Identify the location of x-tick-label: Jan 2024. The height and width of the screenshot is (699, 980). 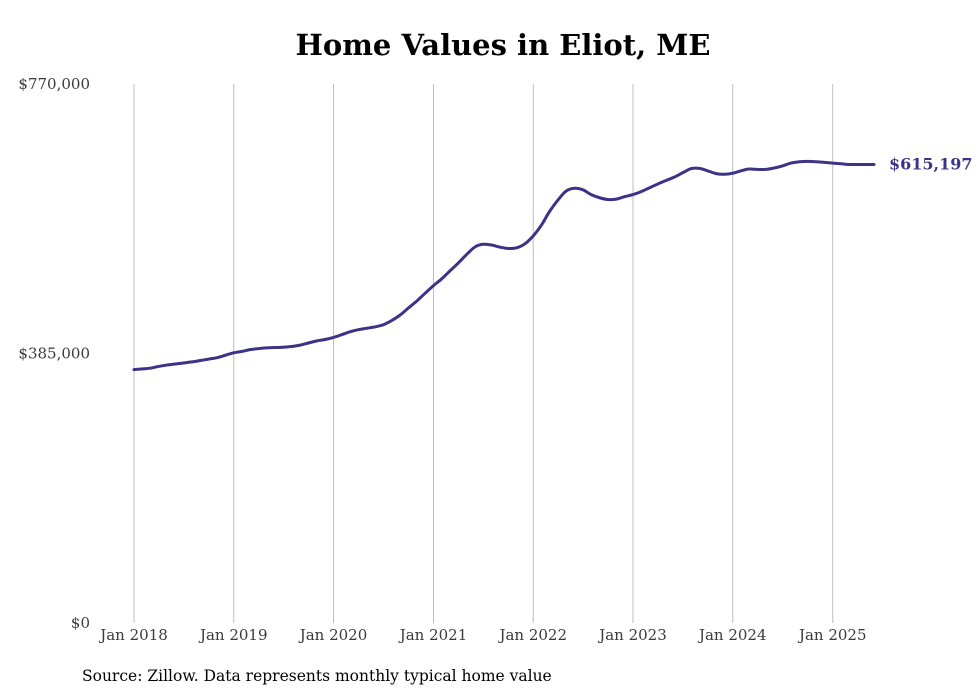
(732, 635).